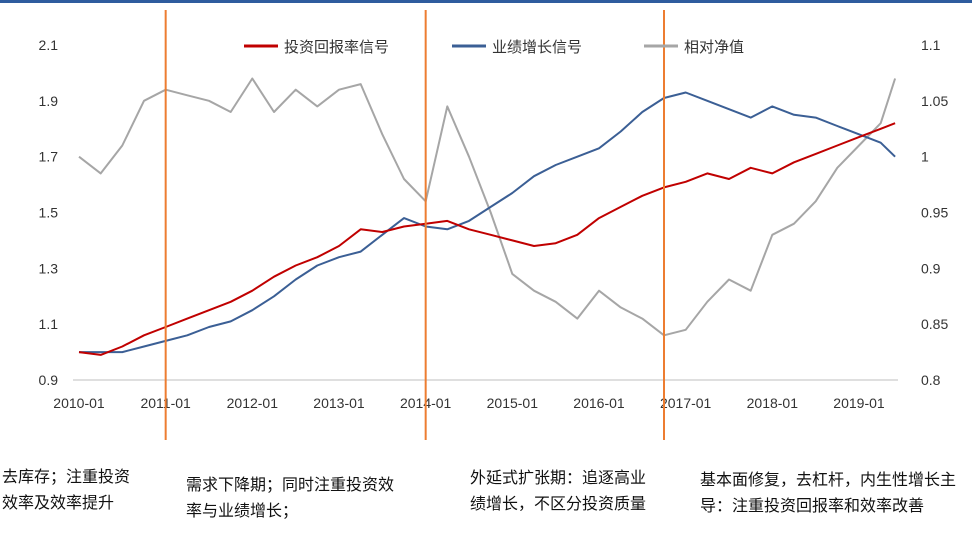 The height and width of the screenshot is (558, 972). I want to click on x-axis-tick-label: 2018-01, so click(773, 403).